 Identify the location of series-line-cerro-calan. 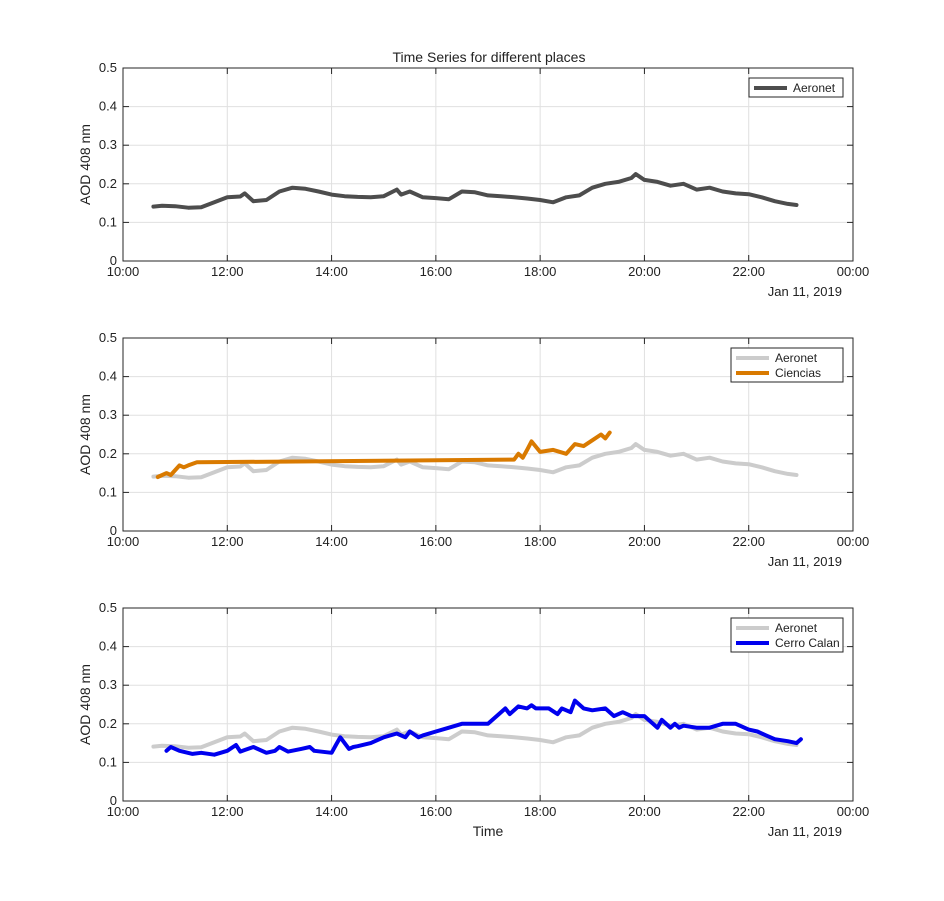
(483, 727).